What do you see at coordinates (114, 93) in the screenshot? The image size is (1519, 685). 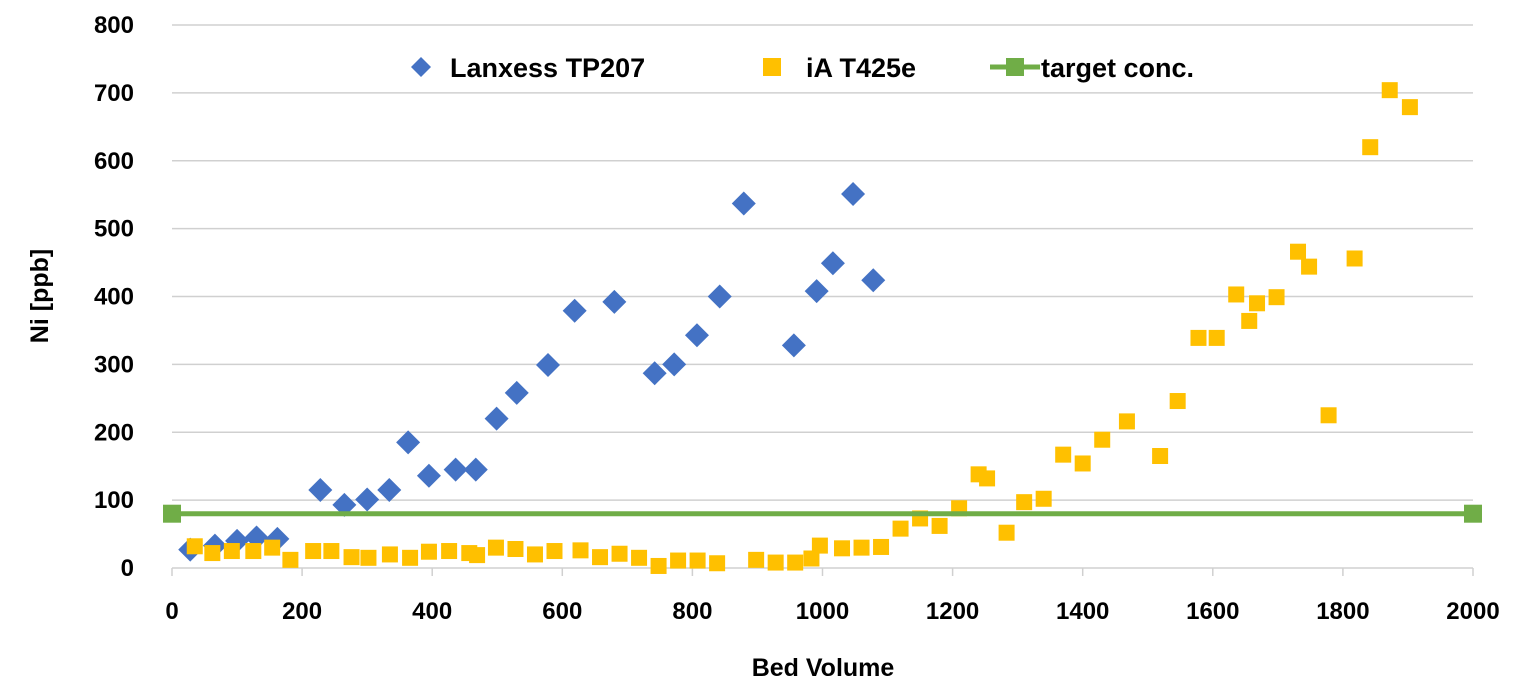 I see `y-tick-label: 700` at bounding box center [114, 93].